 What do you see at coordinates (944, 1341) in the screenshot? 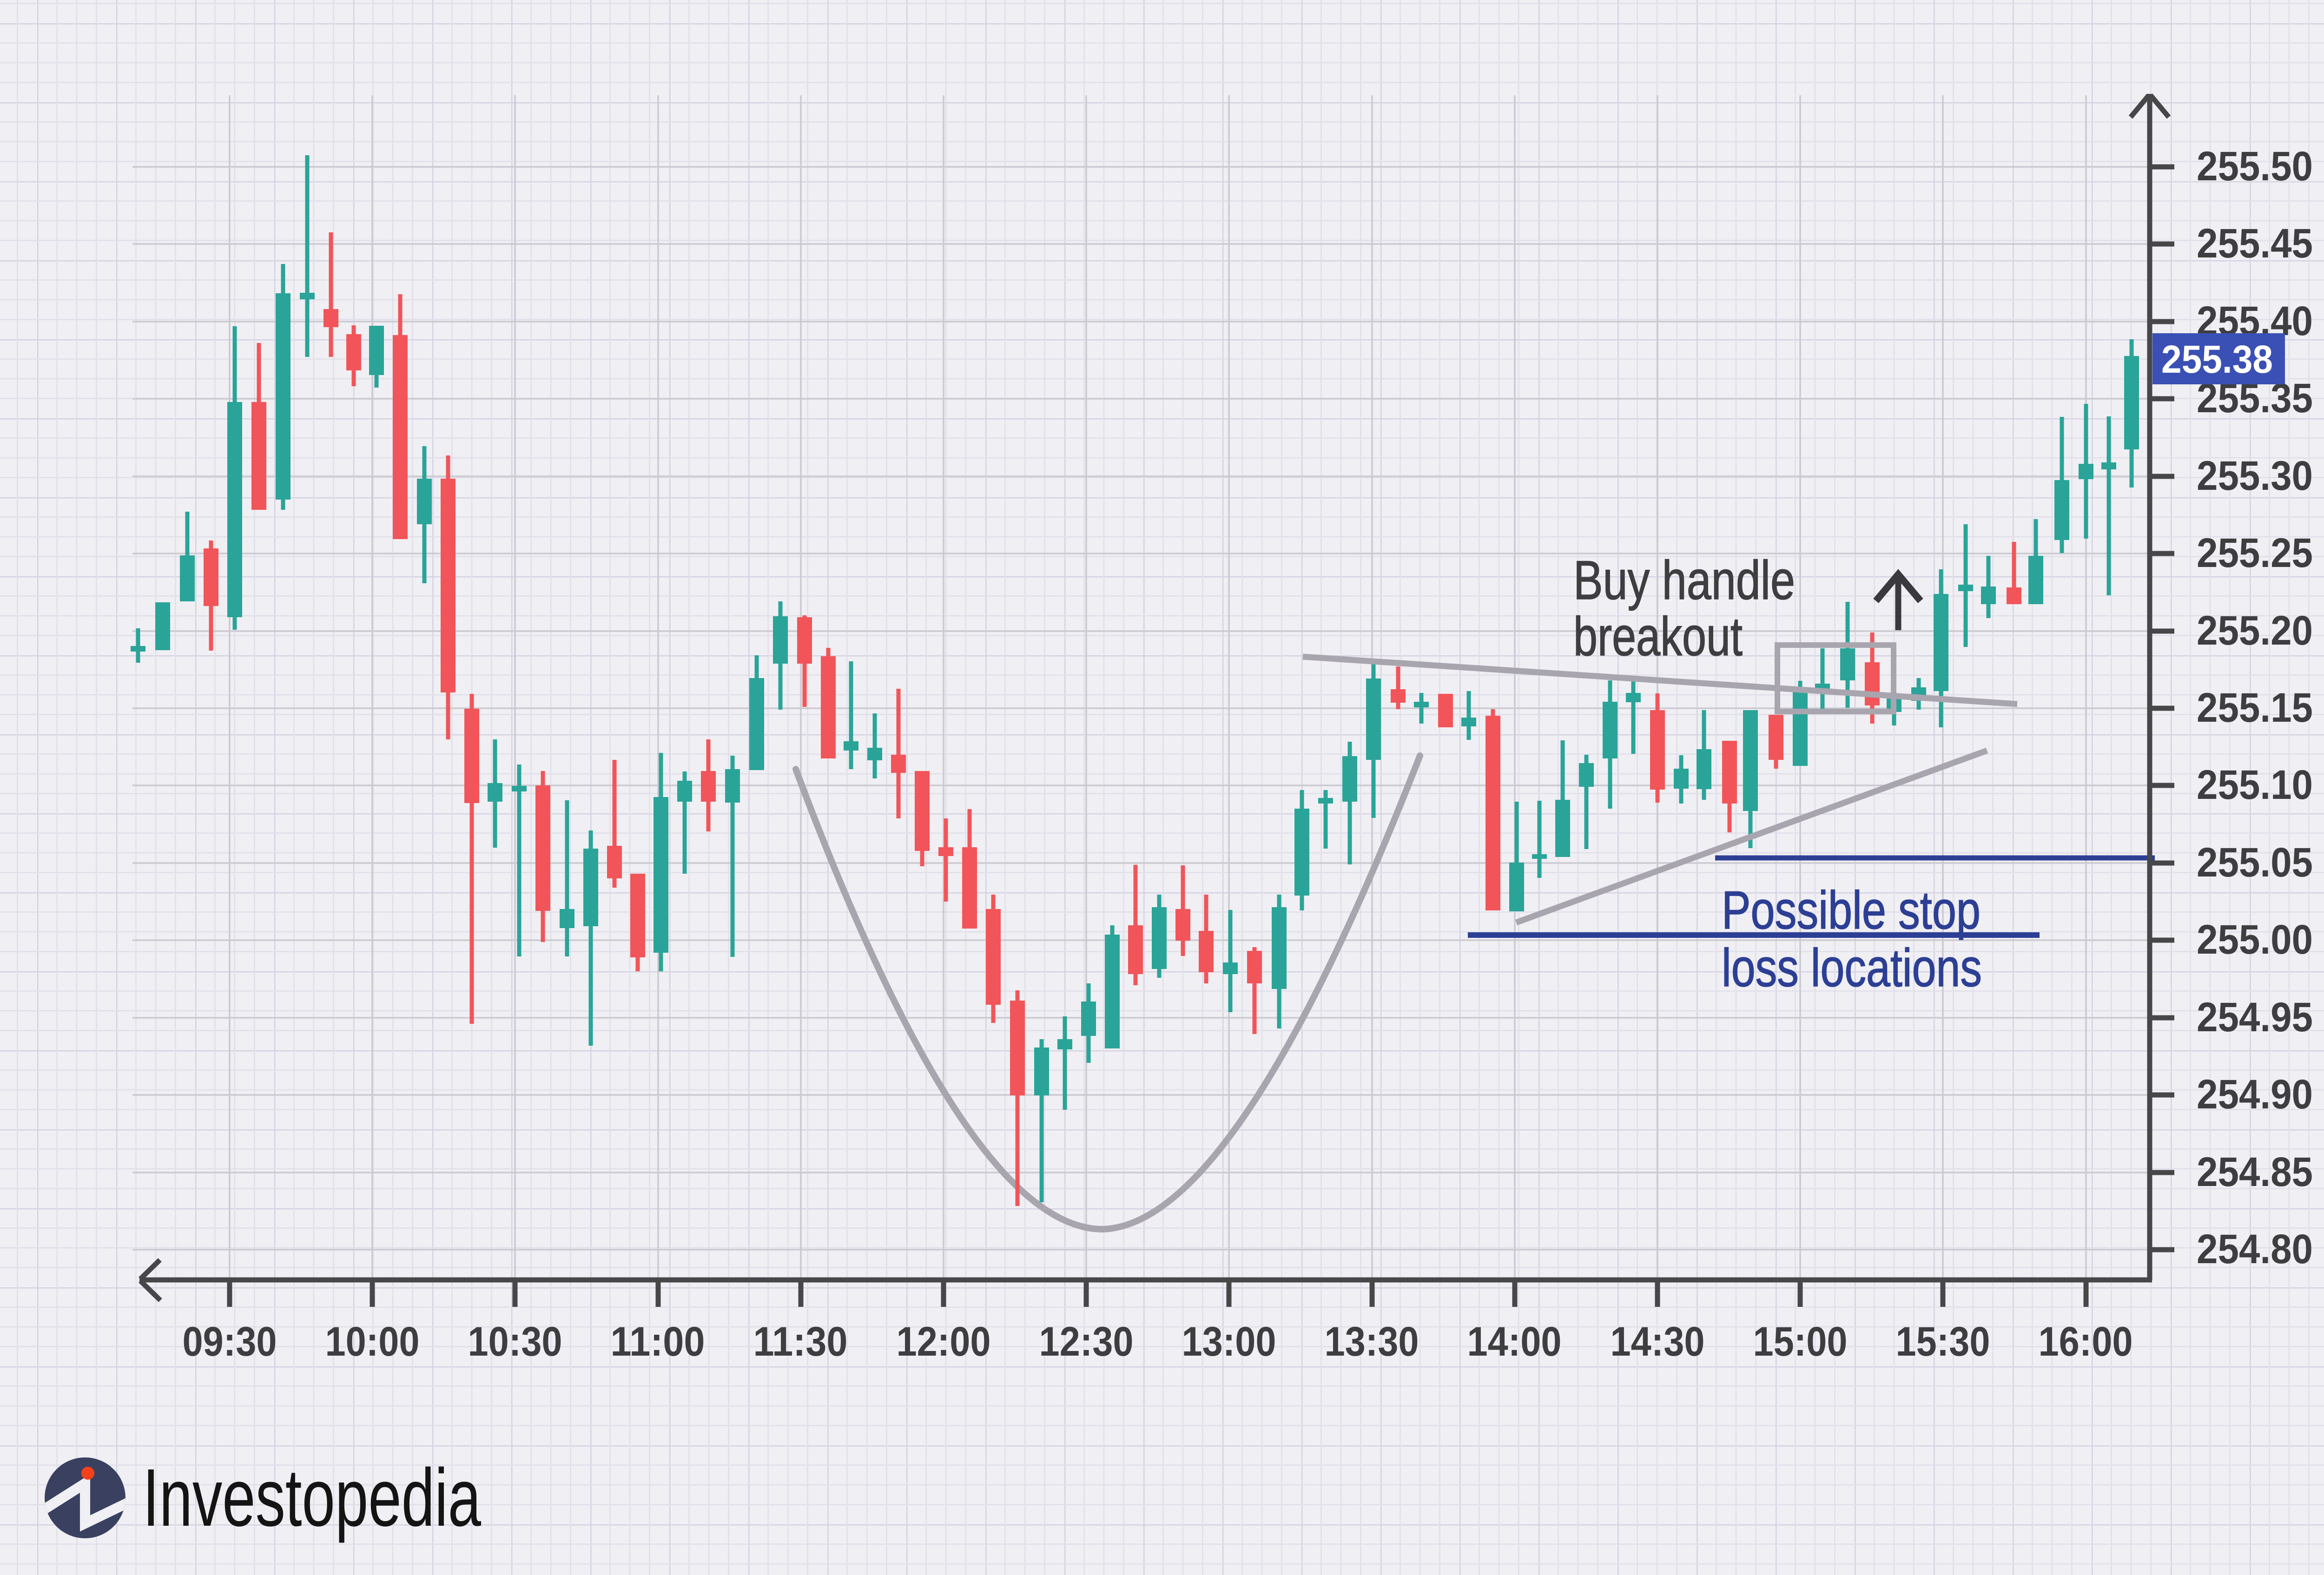
I see `svg-text: 12:00` at bounding box center [944, 1341].